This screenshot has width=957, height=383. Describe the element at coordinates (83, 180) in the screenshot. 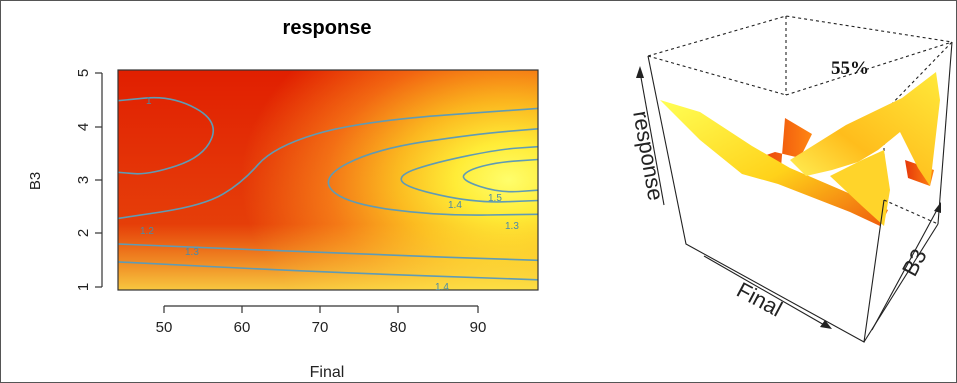

I see `y-tick-label: 3` at that location.